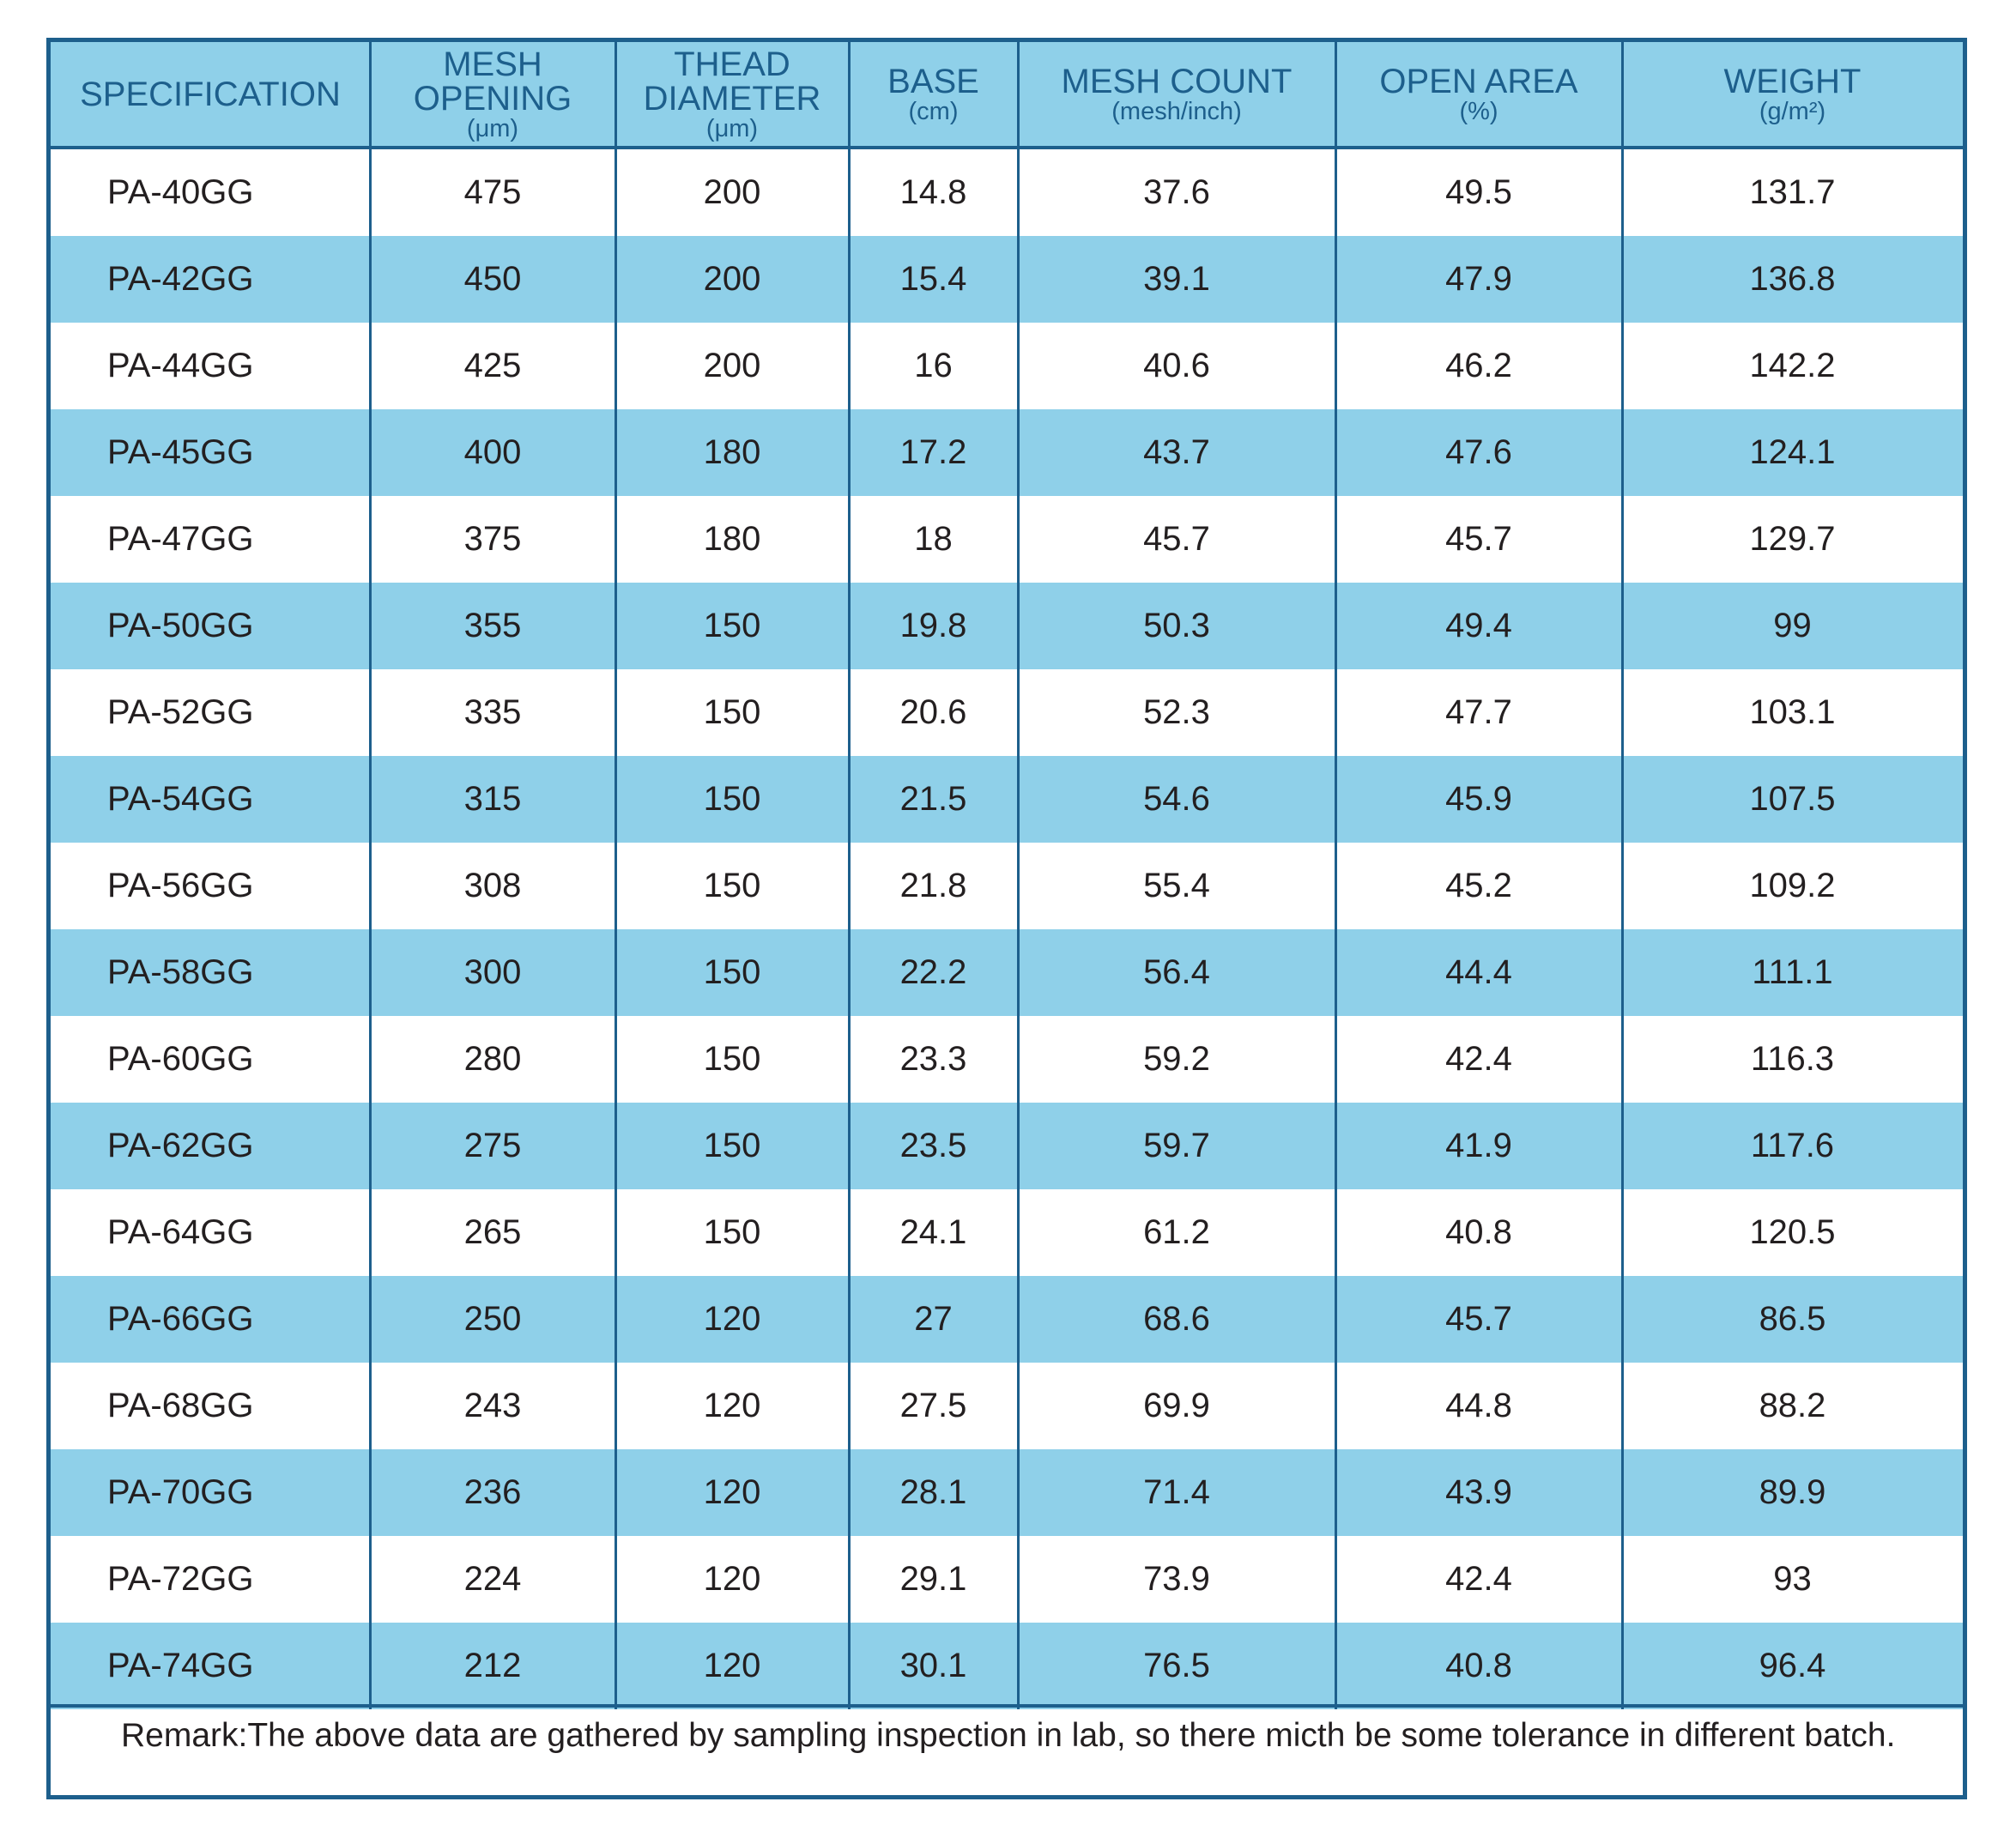 The height and width of the screenshot is (1838, 2016). I want to click on cell-weight: 120.5, so click(1792, 1232).